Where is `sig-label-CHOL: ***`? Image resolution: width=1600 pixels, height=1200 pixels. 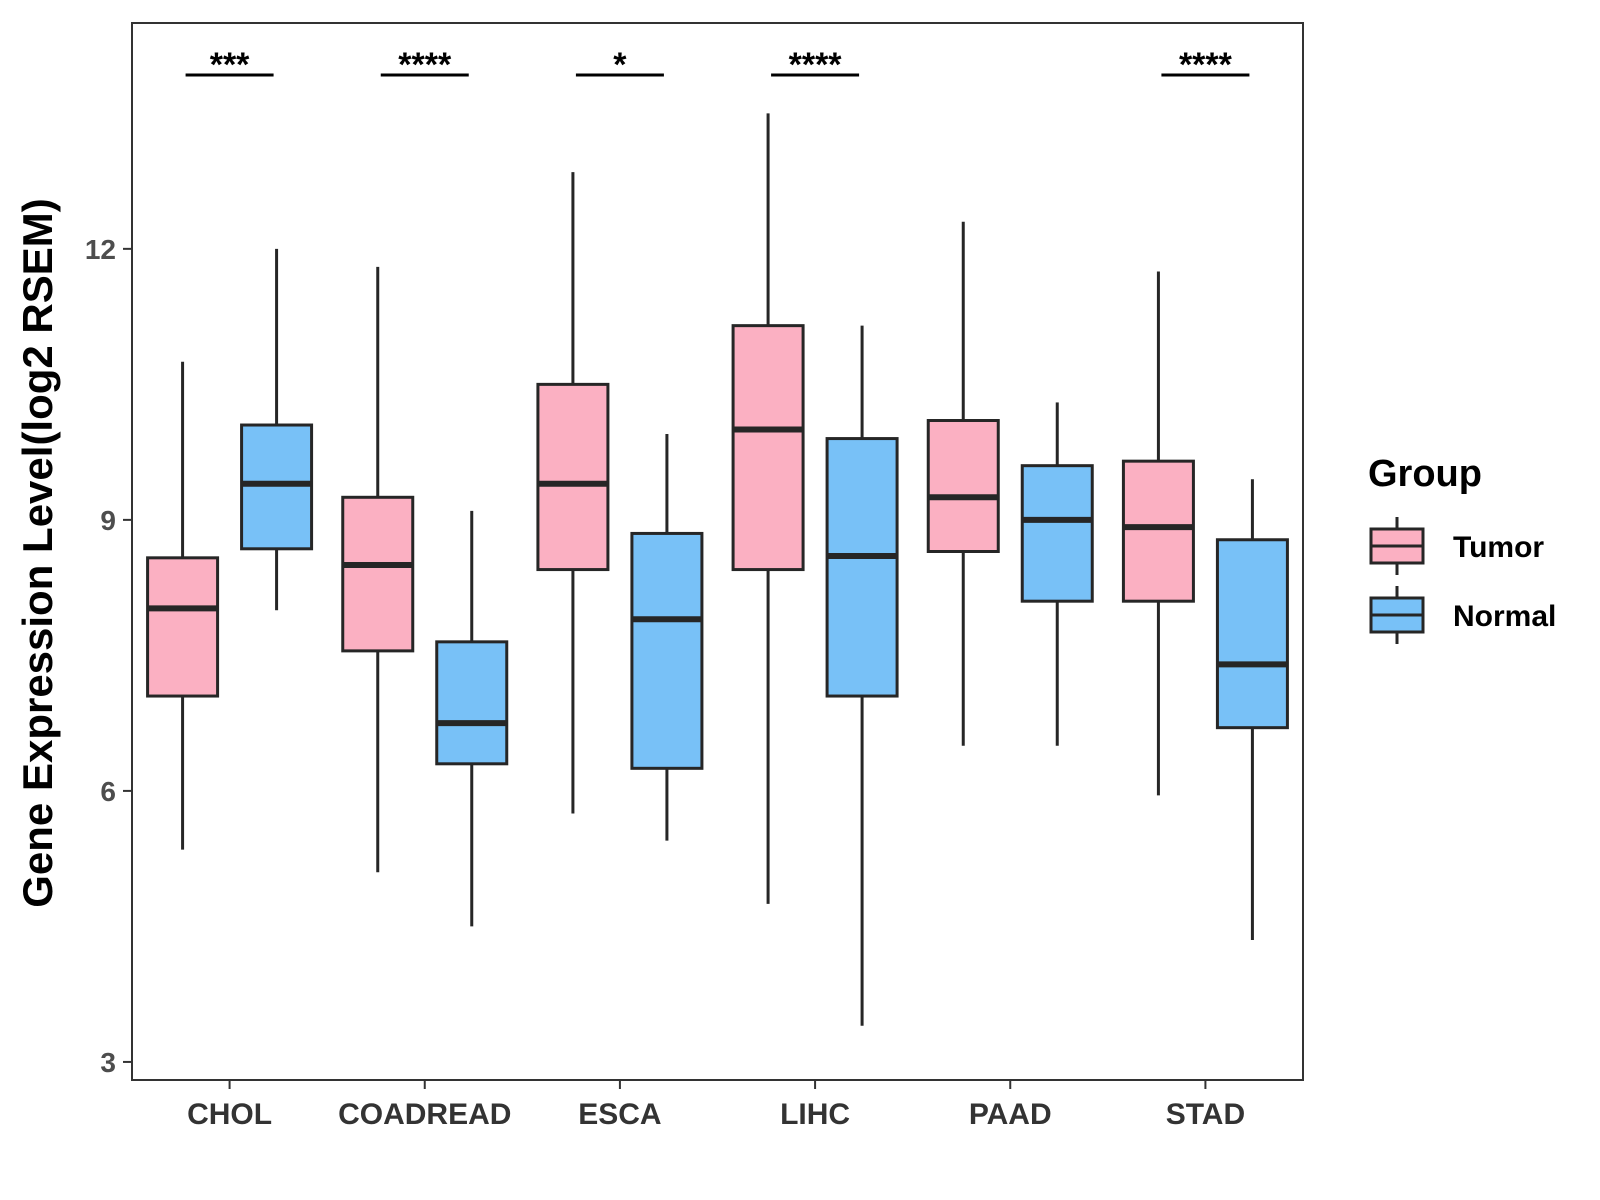
sig-label-CHOL: *** is located at coordinates (230, 65).